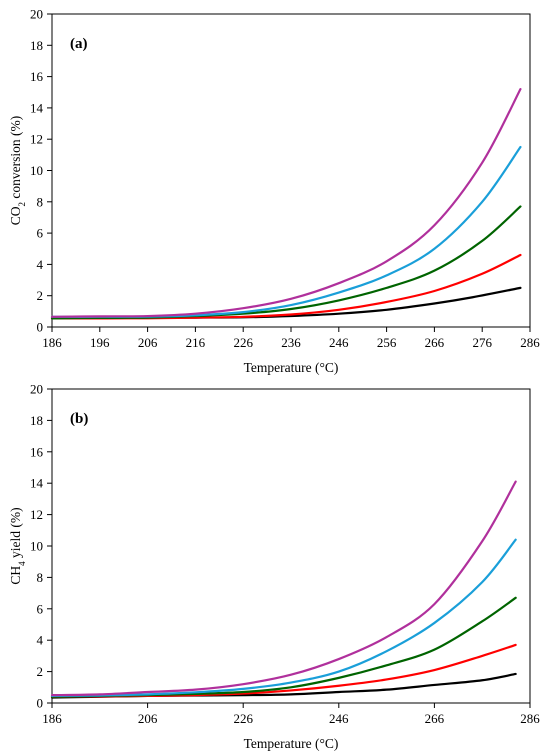 The width and height of the screenshot is (550, 756). I want to click on x-ticks-a: 186 196 206 216 226 236 246 256 266 276 286, so click(291, 338).